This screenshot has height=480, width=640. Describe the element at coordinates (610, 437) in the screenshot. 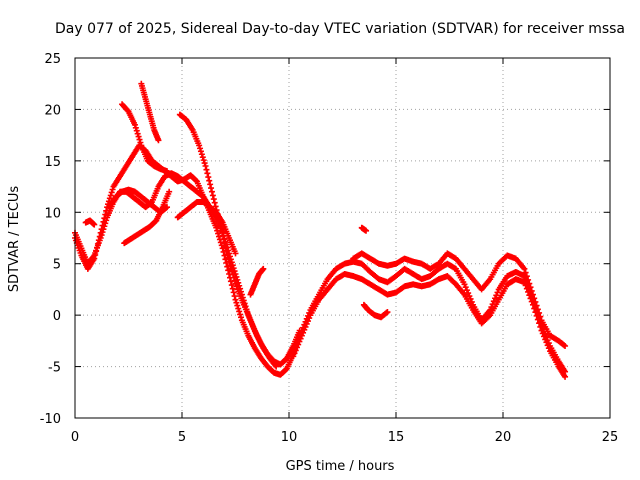

I see `x-tick-label: 25` at that location.